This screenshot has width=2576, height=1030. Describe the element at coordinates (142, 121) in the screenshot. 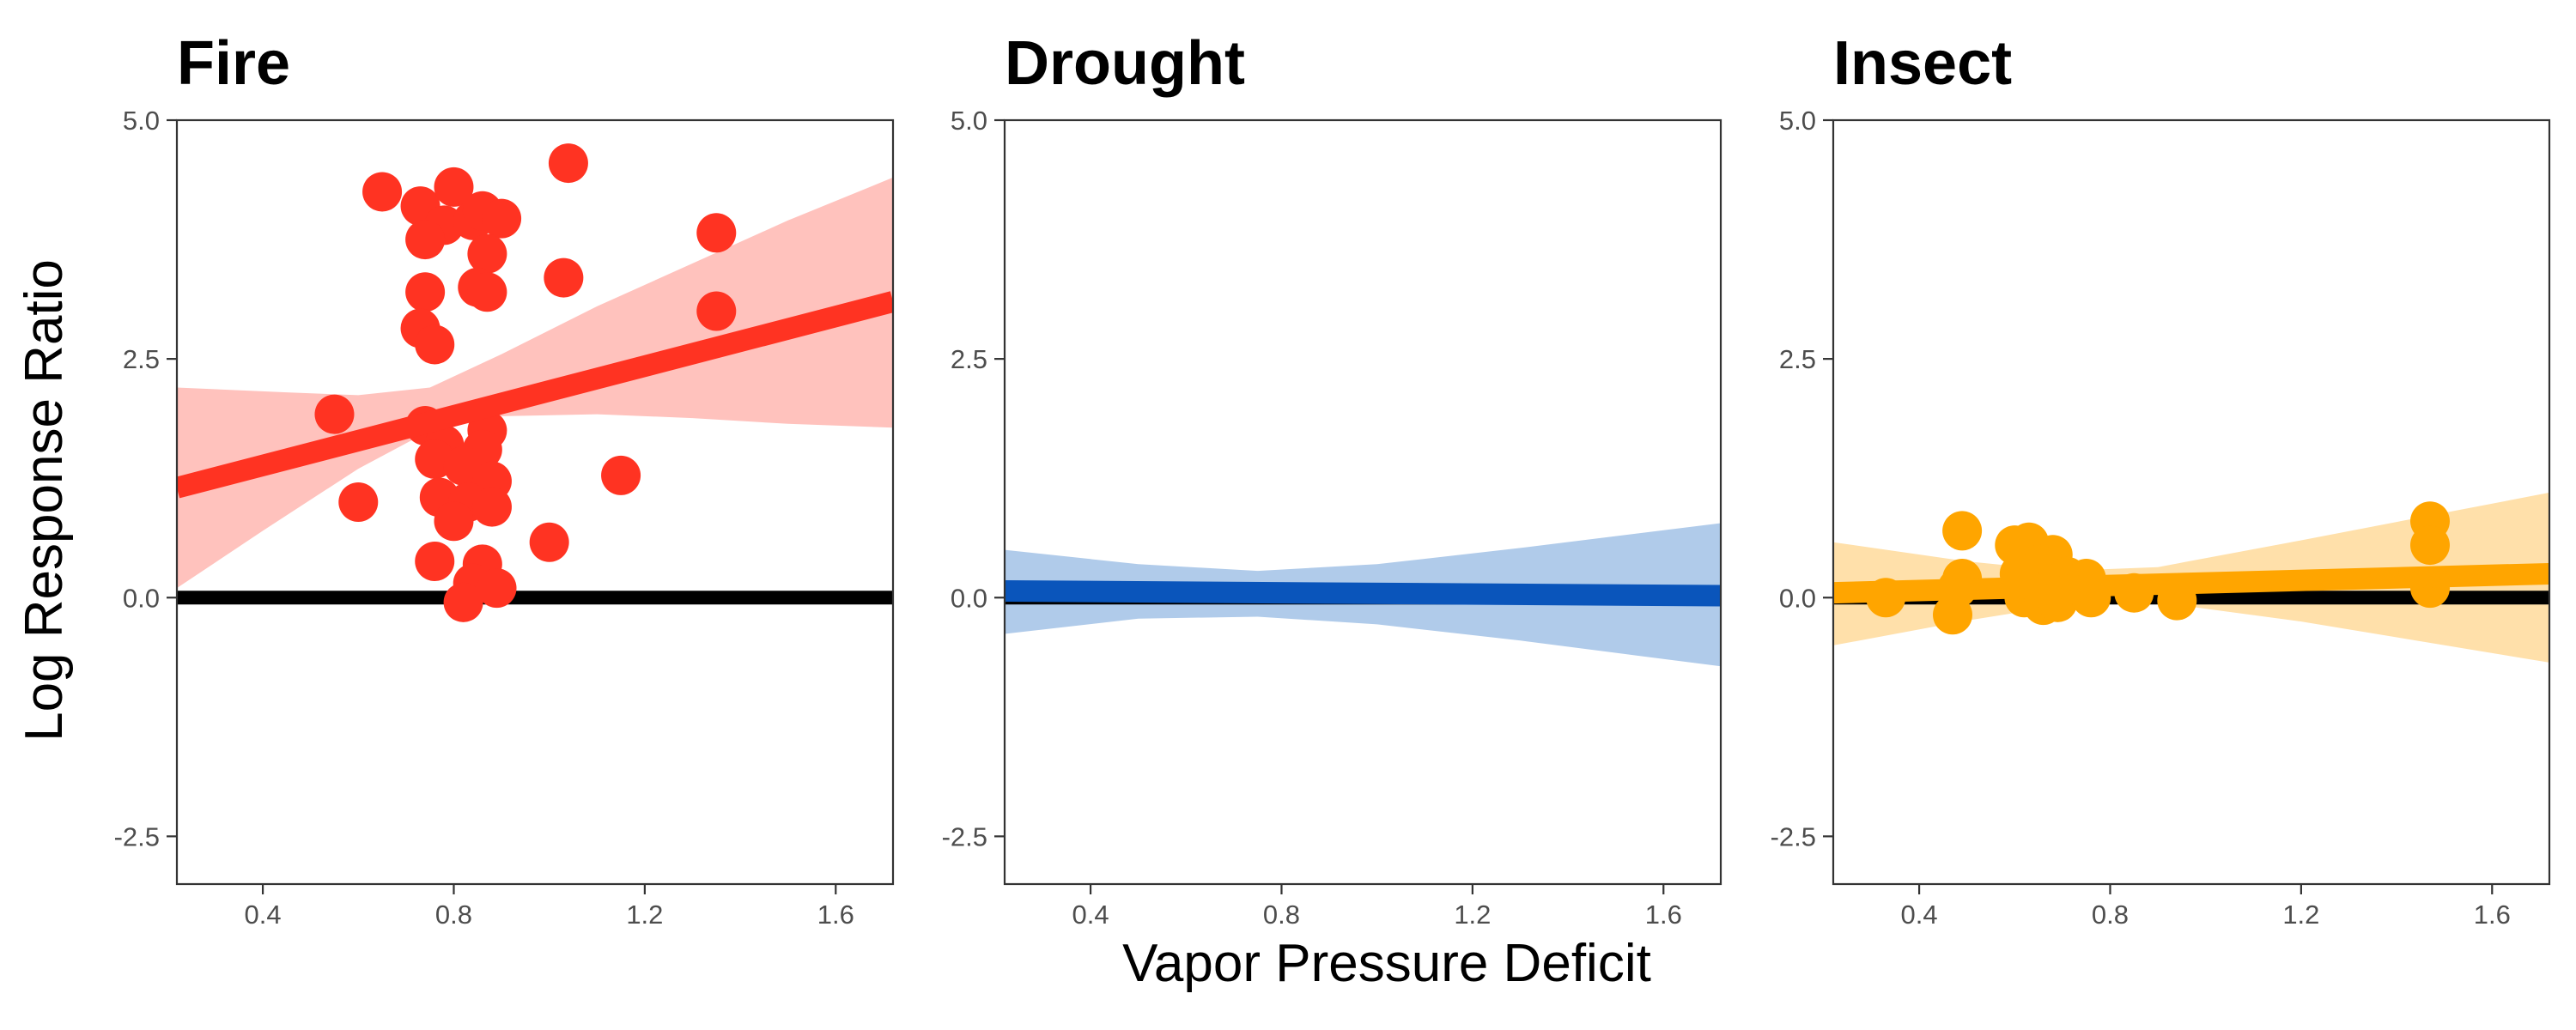

I see `y-tick-label-fire-3: 5.0` at that location.